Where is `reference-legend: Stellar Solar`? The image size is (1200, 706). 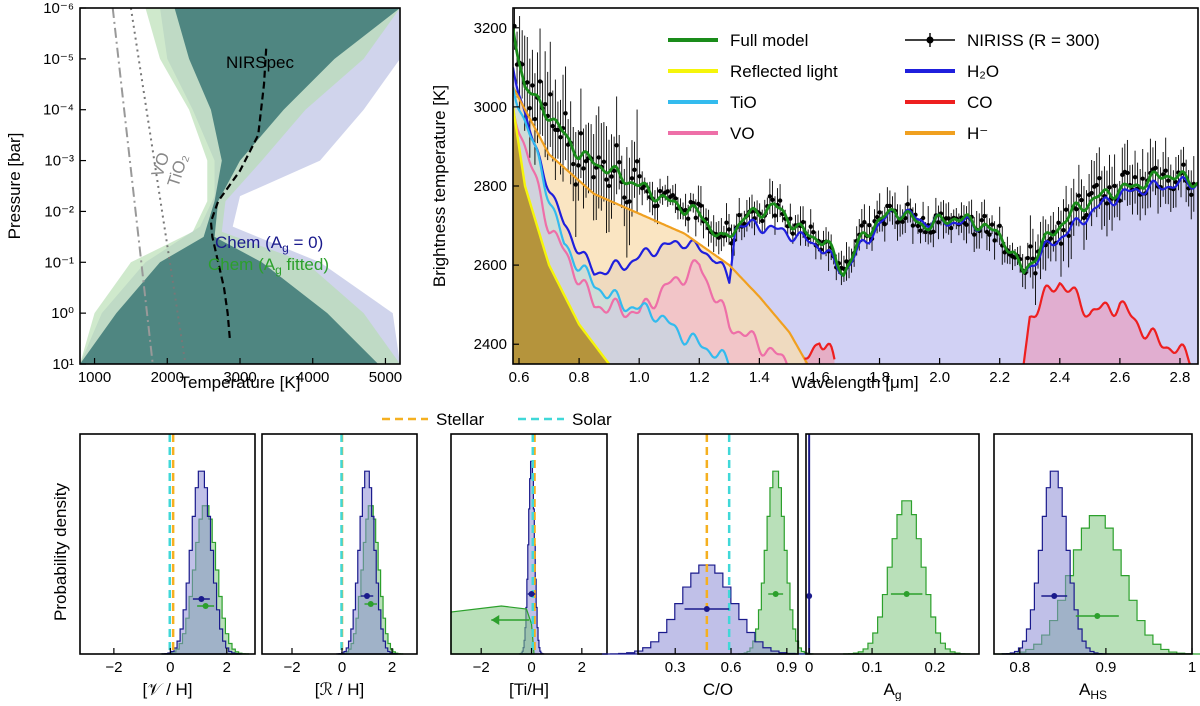 reference-legend: Stellar Solar is located at coordinates (497, 419).